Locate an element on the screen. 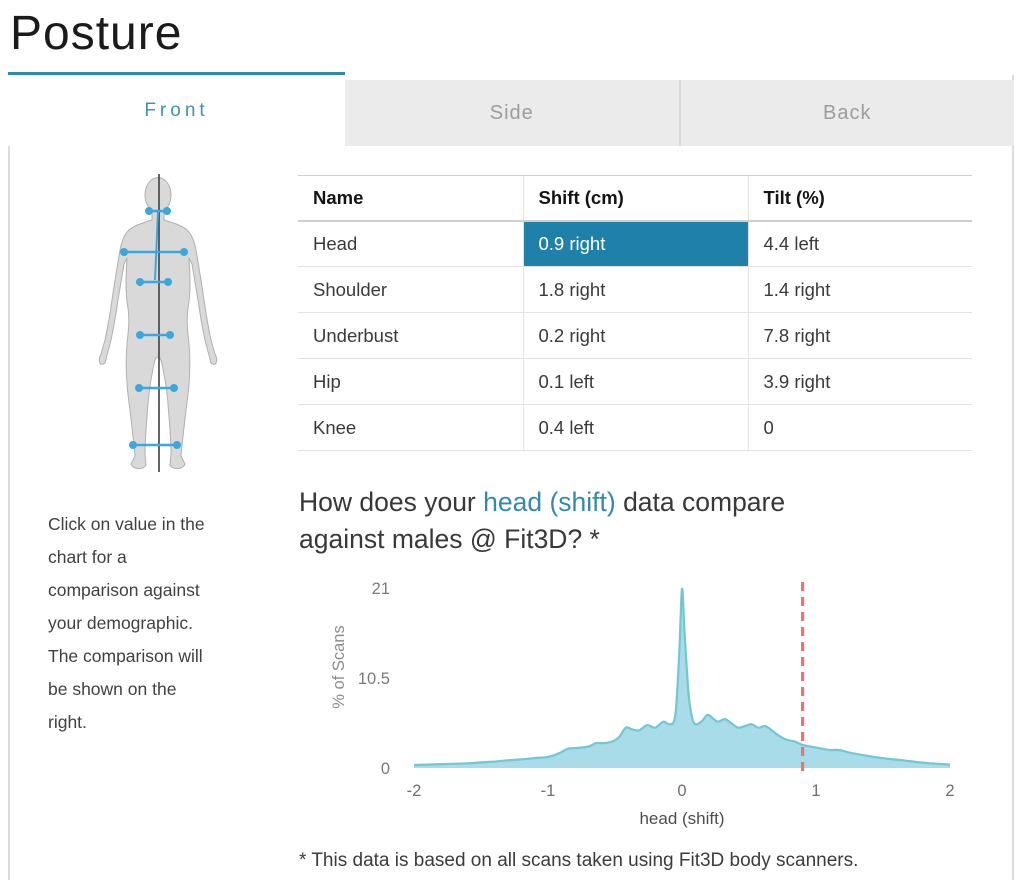  hip-marker-left is located at coordinates (140, 335).